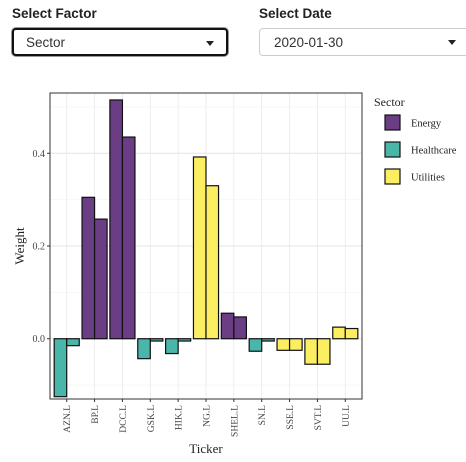 The height and width of the screenshot is (462, 466). I want to click on x-tick-label: SSE.L, so click(291, 417).